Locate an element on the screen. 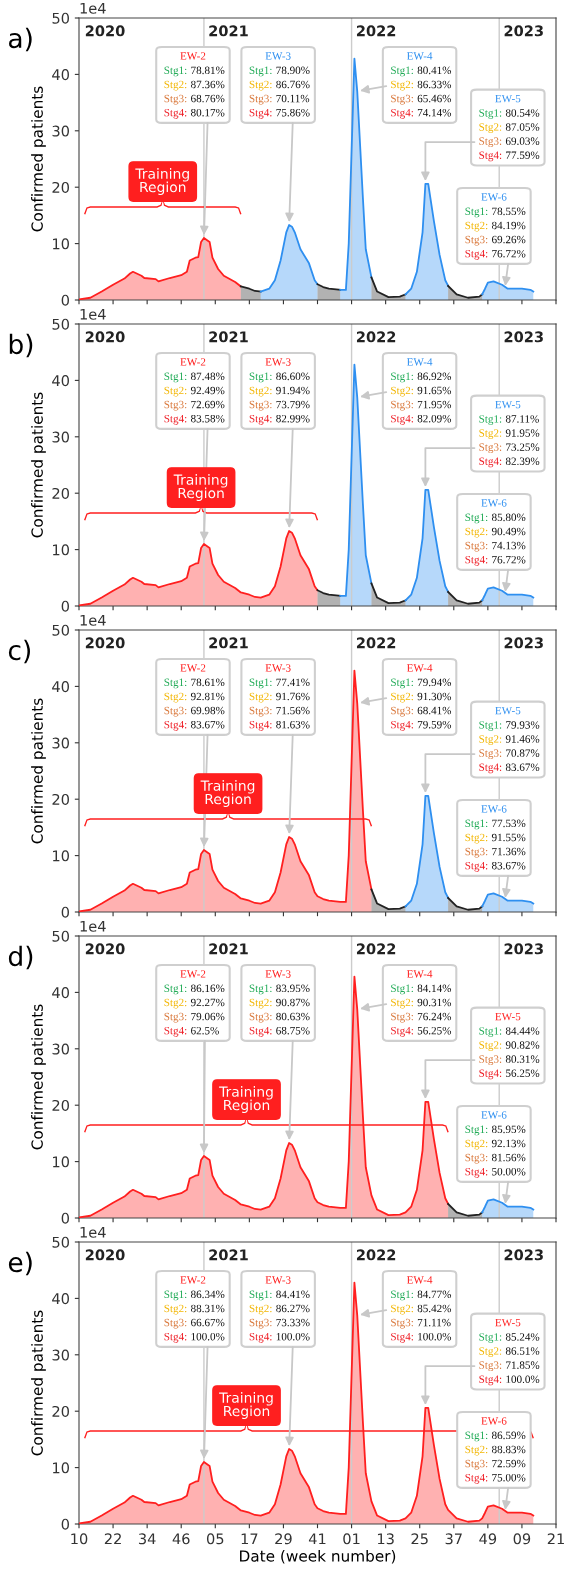 This screenshot has width=568, height=1573. annotation: 83.67% is located at coordinates (208, 724).